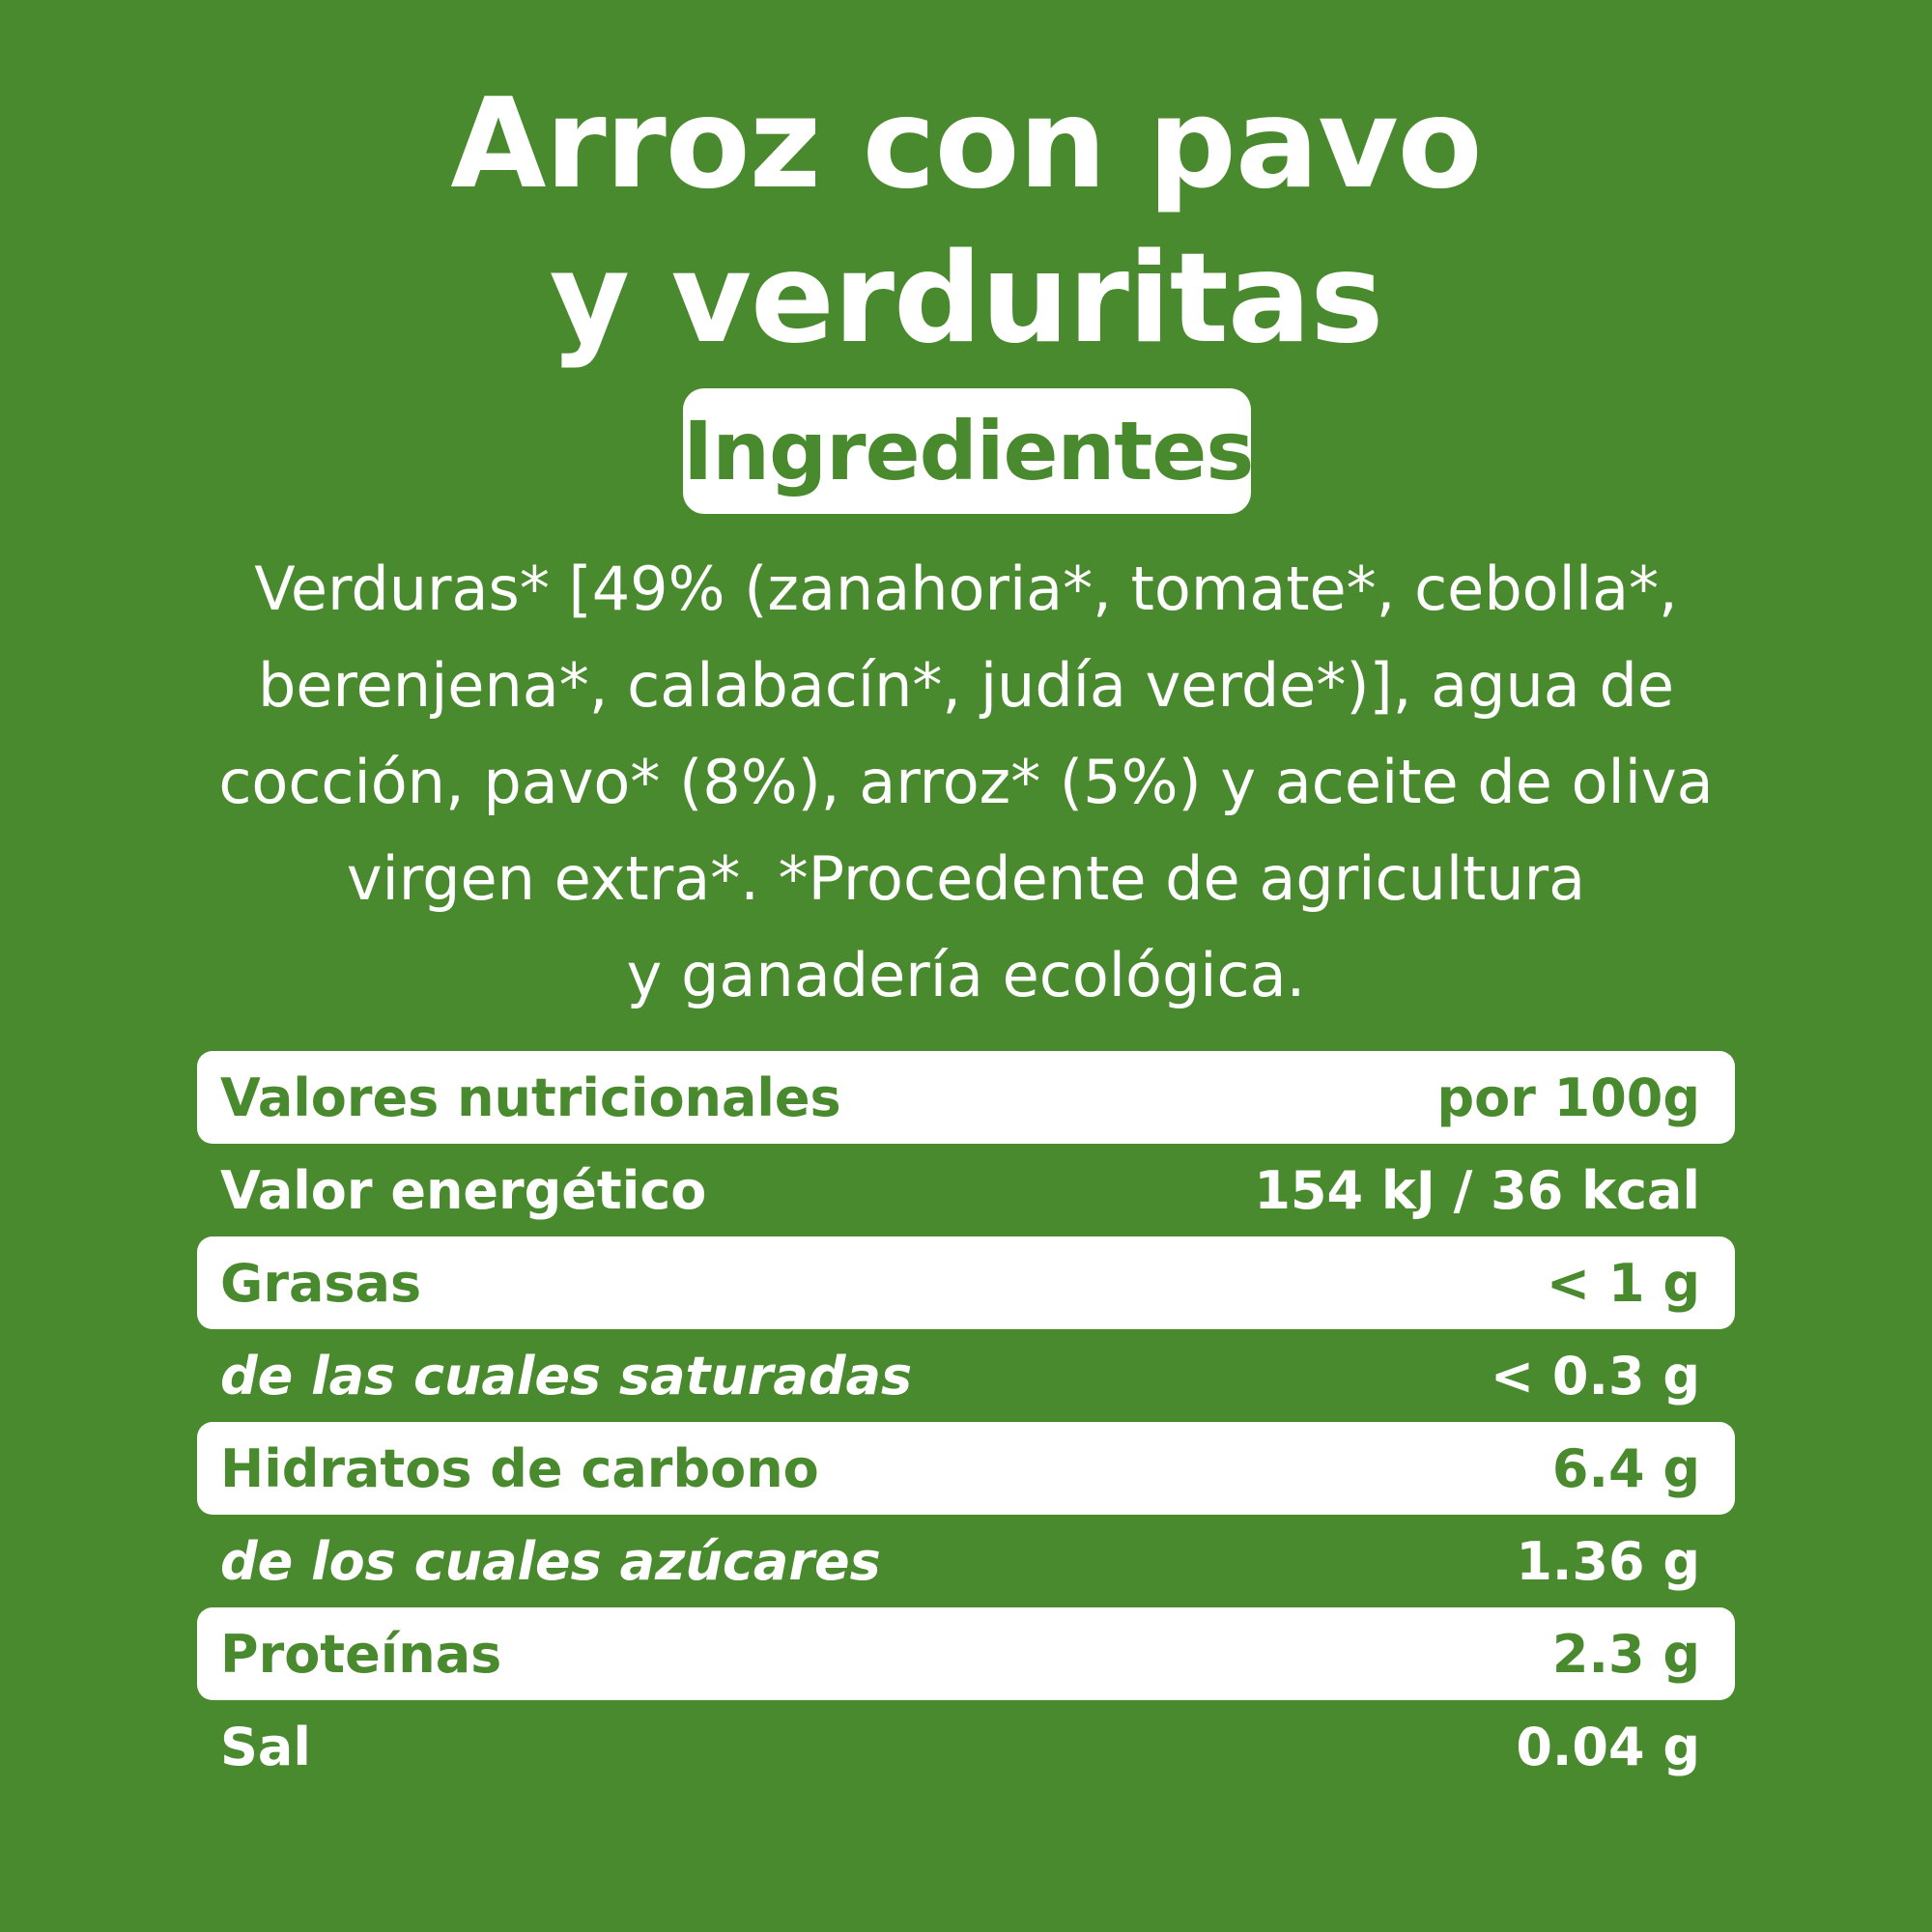 The image size is (1932, 1932). Describe the element at coordinates (966, 1282) in the screenshot. I see `nutrition-row-fat: Grasas < 1 g` at that location.